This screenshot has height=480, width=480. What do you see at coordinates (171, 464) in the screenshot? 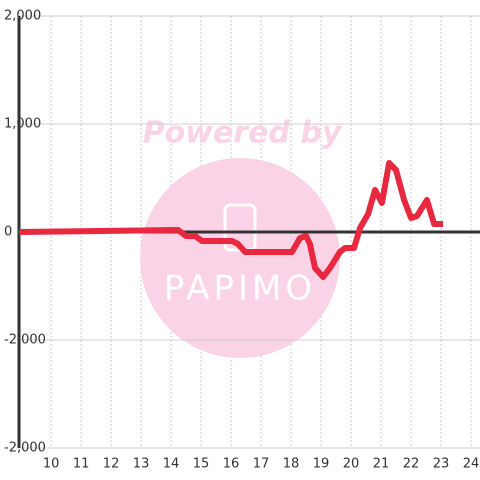
I see `x-tick-label: 14` at bounding box center [171, 464].